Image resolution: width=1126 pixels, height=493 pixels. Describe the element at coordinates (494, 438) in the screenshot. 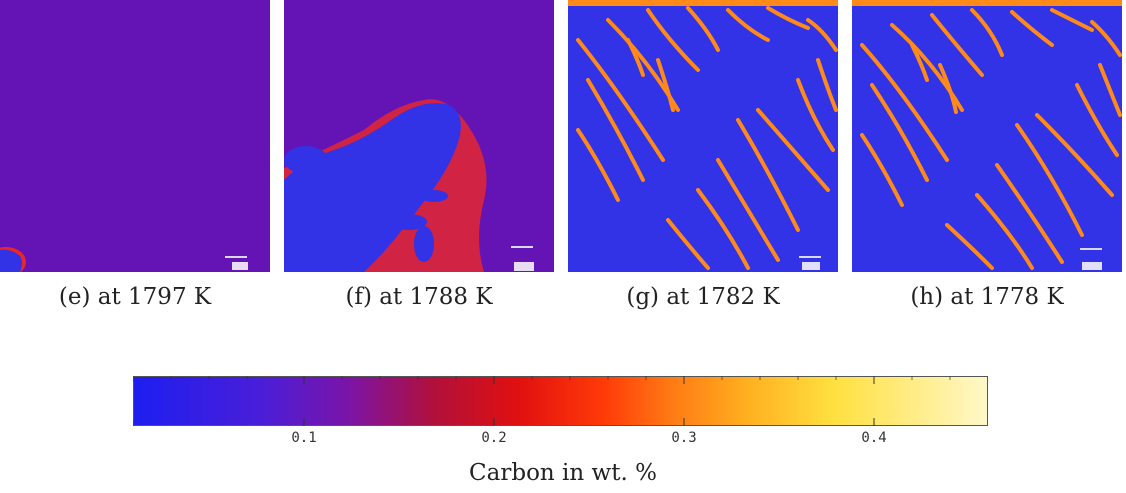

I see `colorbar-tick-label: 0.2` at that location.